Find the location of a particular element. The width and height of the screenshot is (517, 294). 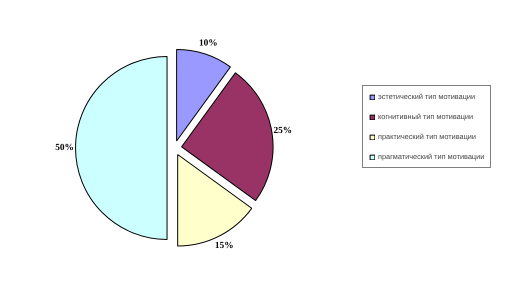

data-label: 50% is located at coordinates (64, 147).